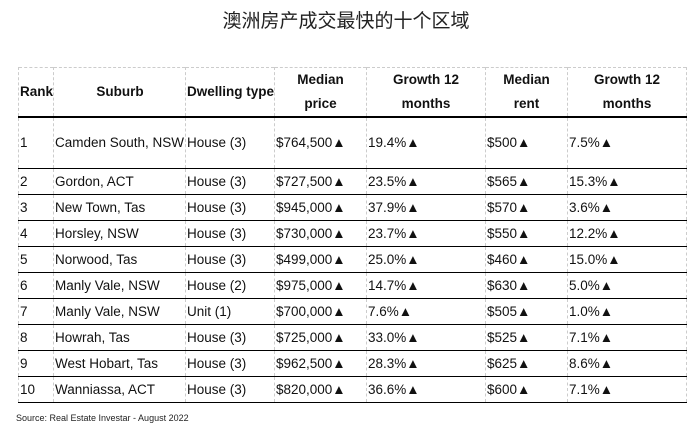 The image size is (692, 444). Describe the element at coordinates (36, 181) in the screenshot. I see `cell-rank: 2` at that location.